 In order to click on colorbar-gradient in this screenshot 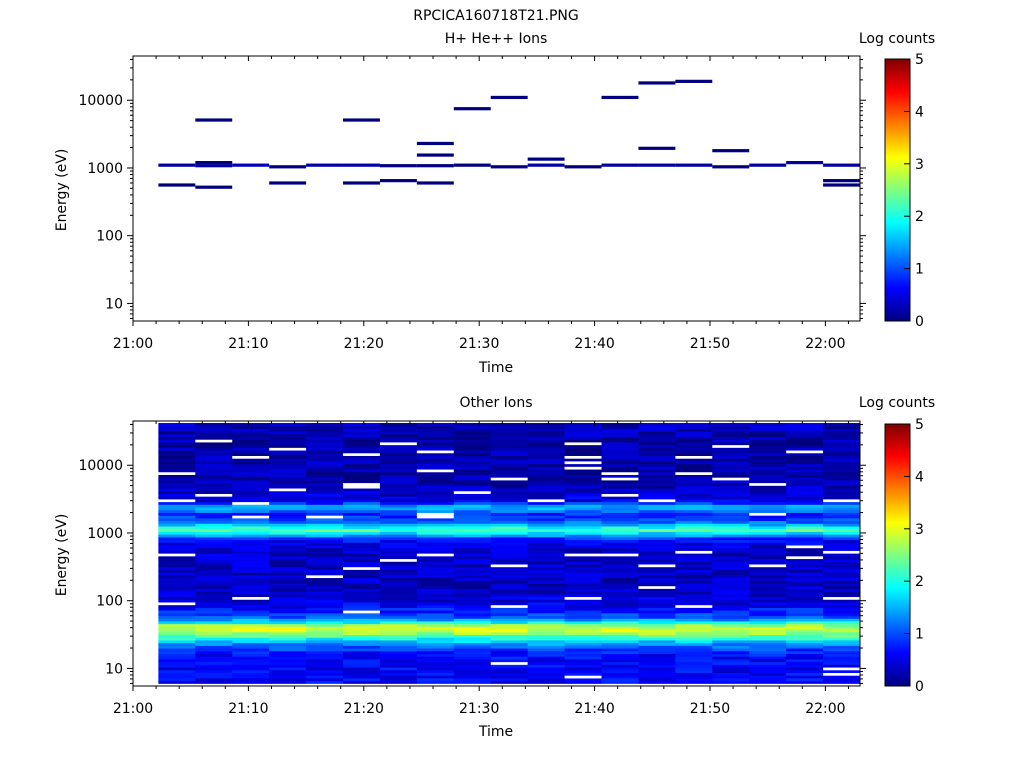, I will do `click(897, 555)`.